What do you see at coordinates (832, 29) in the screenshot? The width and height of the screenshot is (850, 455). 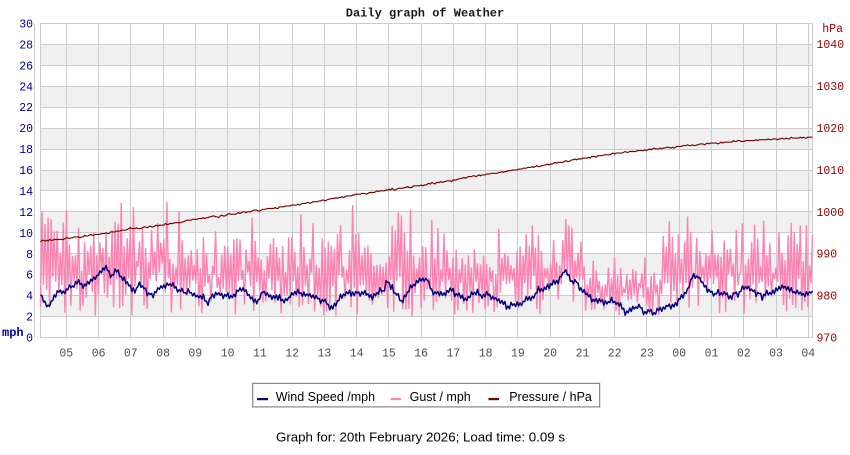 I see `svg-text: hPa` at bounding box center [832, 29].